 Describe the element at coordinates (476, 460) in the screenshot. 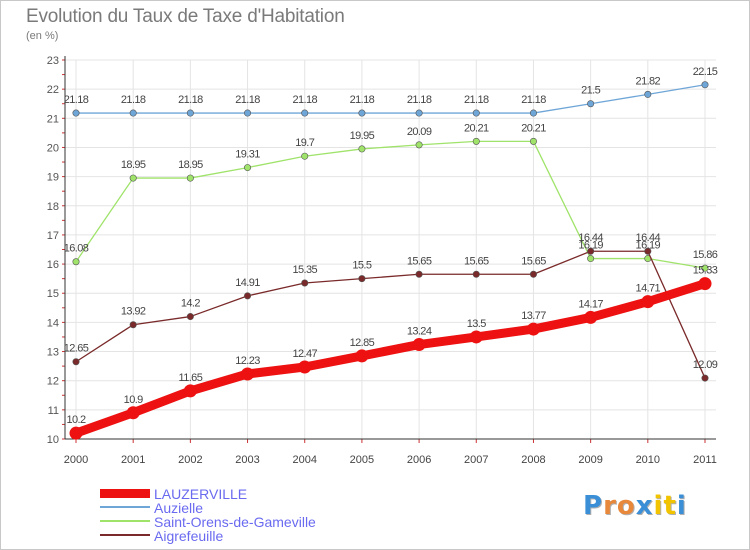

I see `x-tick-label: 2007` at that location.